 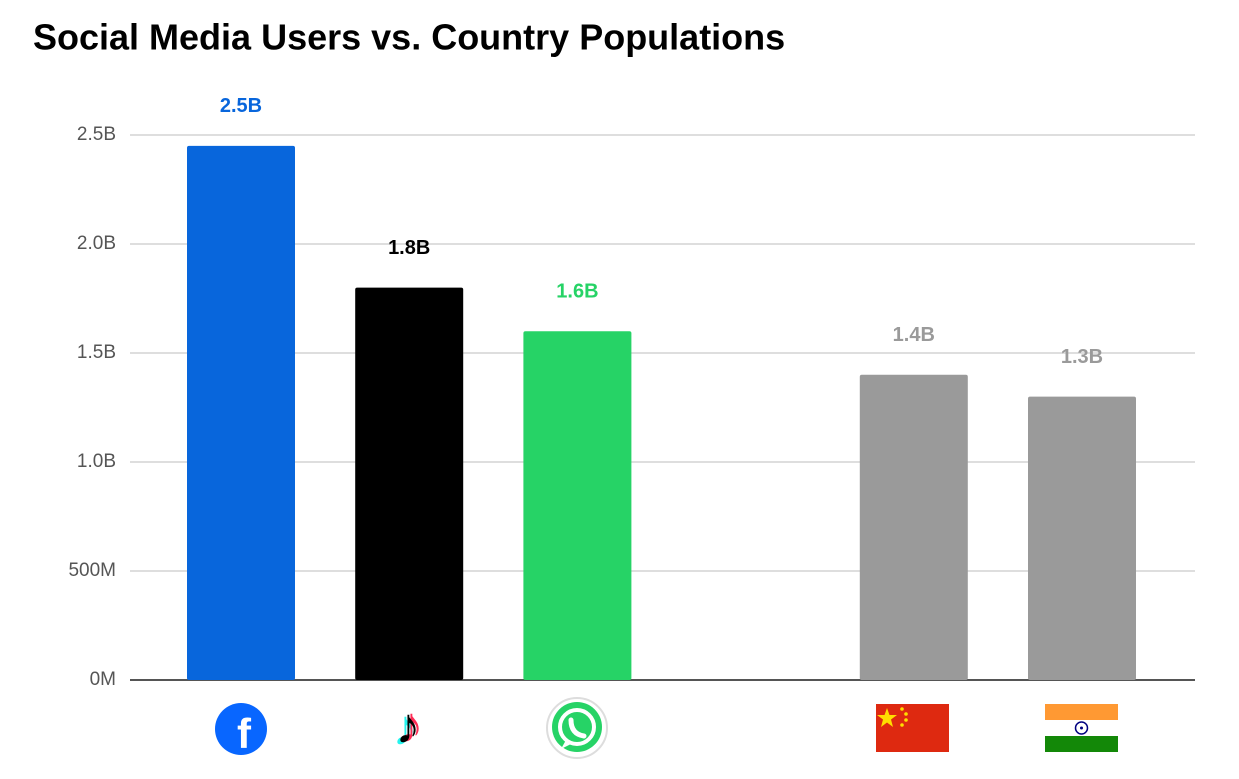 What do you see at coordinates (92, 570) in the screenshot?
I see `y-tick-label: 500M` at bounding box center [92, 570].